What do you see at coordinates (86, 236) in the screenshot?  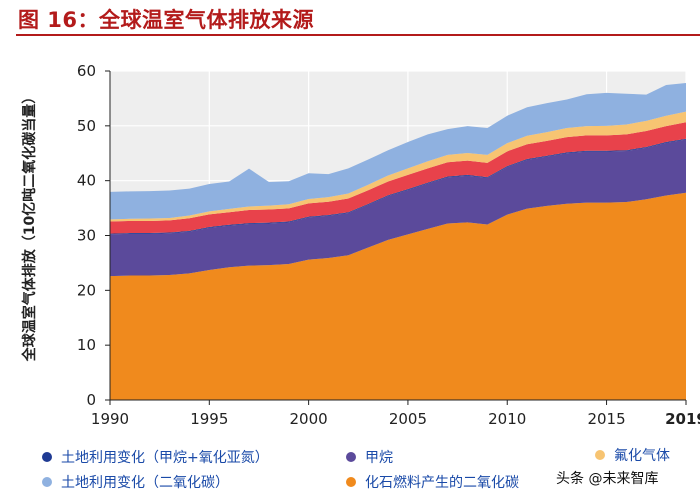 I see `y-tick-label: 30` at bounding box center [86, 236].